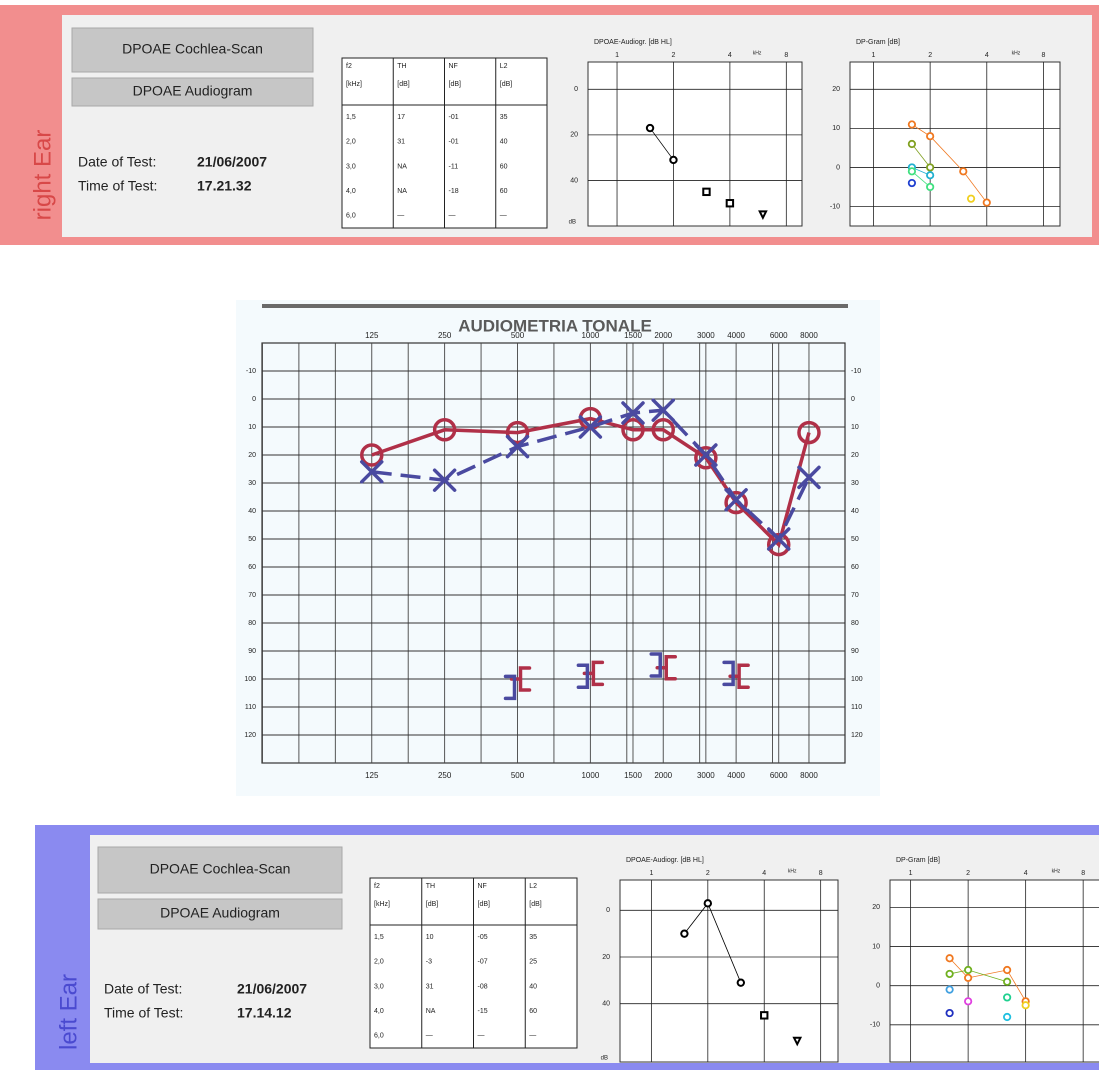 The image size is (1099, 1073). What do you see at coordinates (379, 1011) in the screenshot?
I see `table-cell: 4,0` at bounding box center [379, 1011].